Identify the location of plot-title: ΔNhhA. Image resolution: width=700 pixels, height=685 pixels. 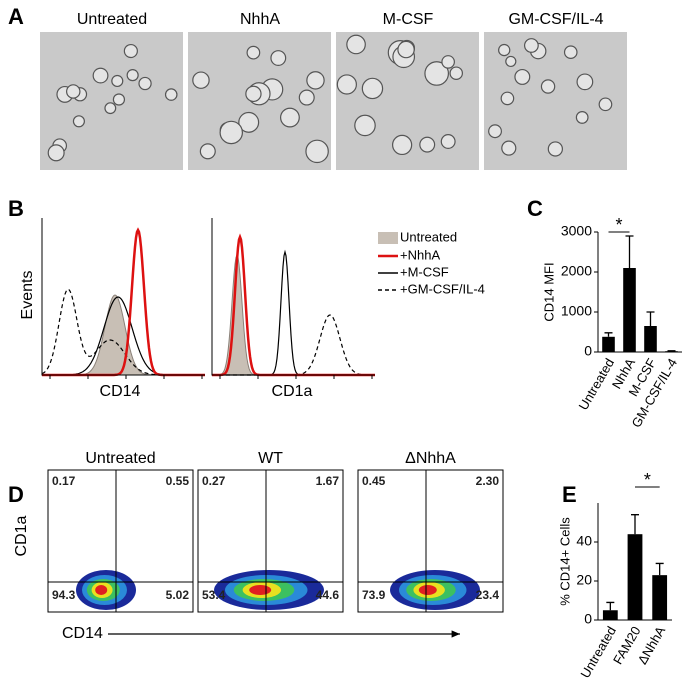
(430, 458).